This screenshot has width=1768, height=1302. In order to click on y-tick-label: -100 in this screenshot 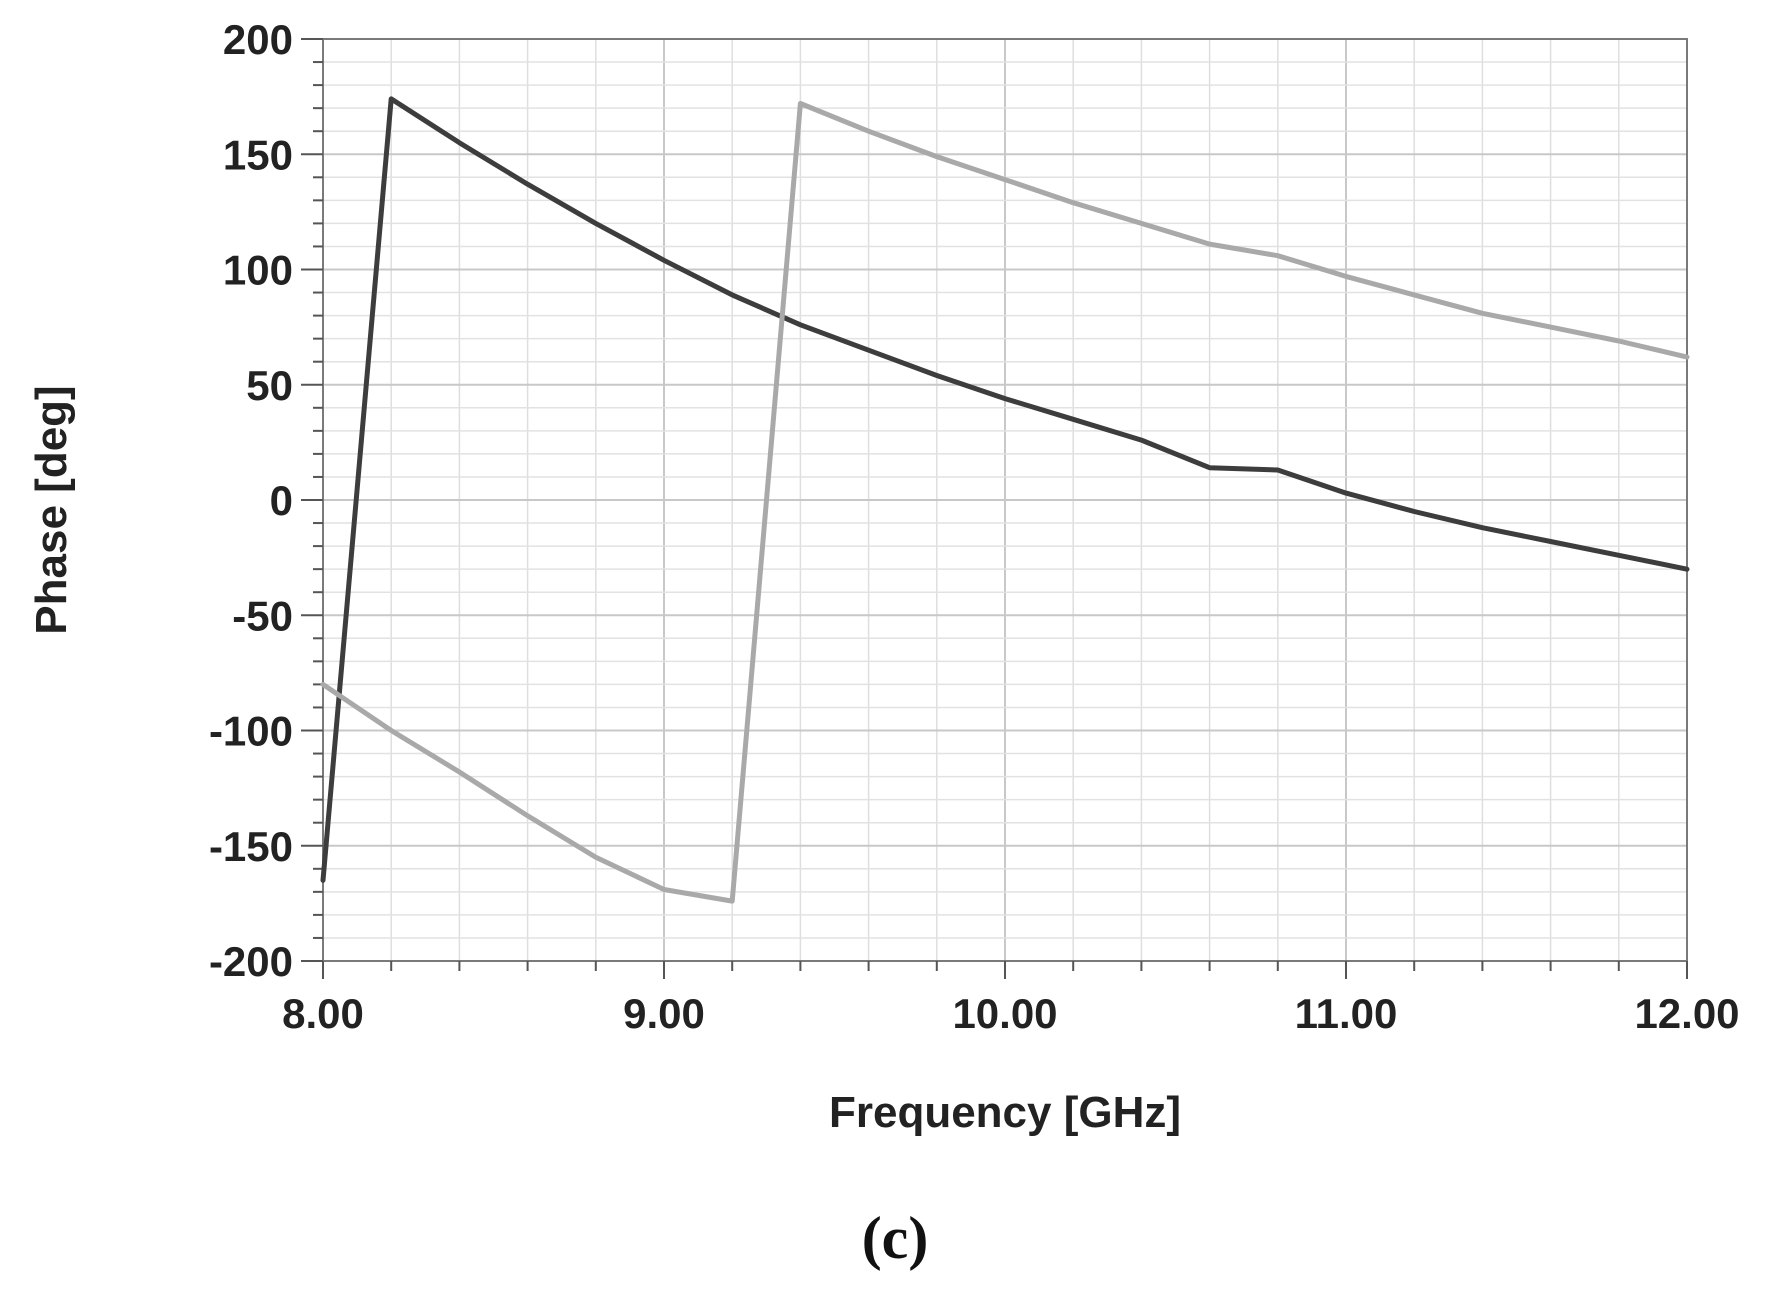, I will do `click(251, 731)`.